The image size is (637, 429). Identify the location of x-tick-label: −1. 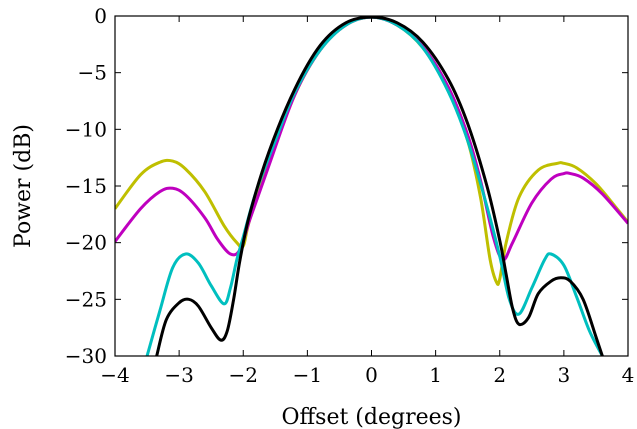
(307, 375).